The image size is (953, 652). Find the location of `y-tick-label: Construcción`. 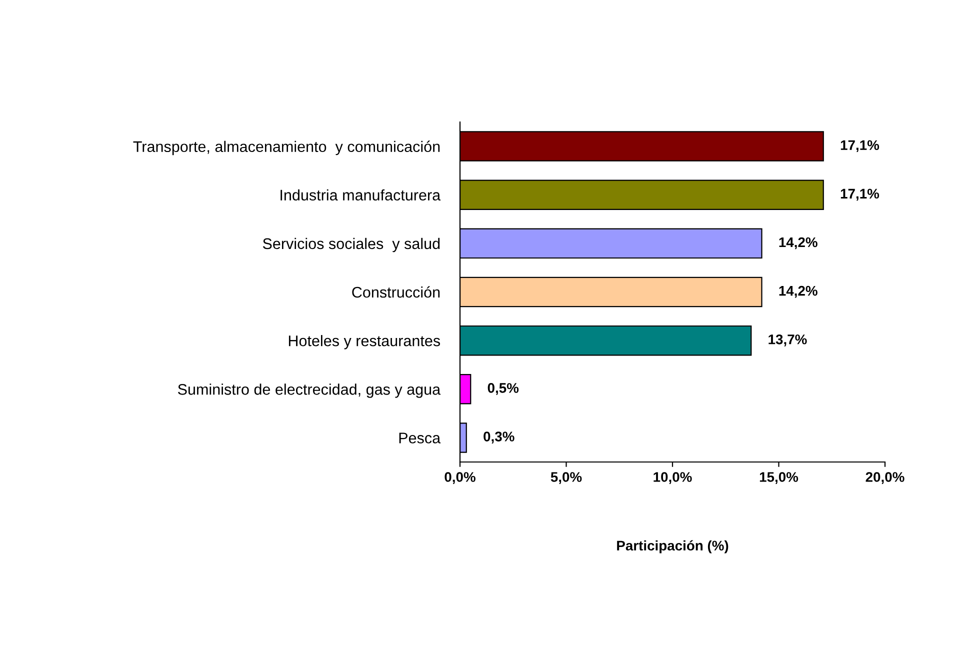

y-tick-label: Construcción is located at coordinates (396, 292).